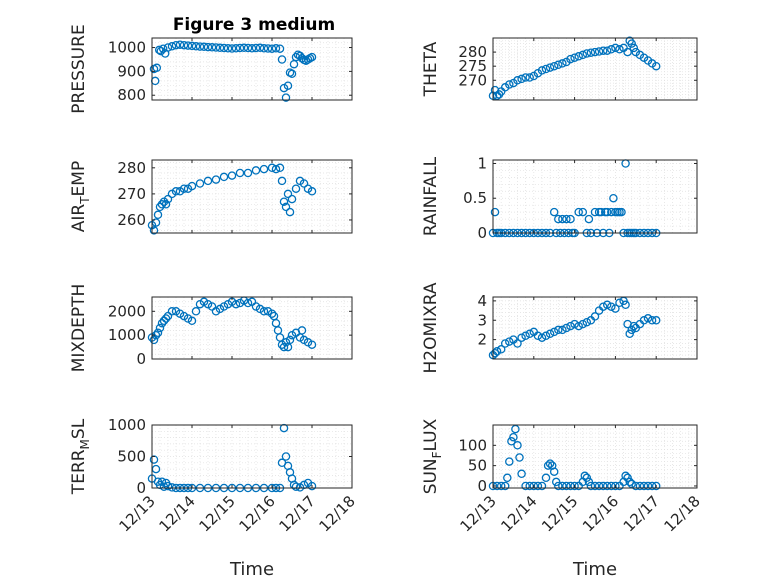  Describe the element at coordinates (251, 569) in the screenshot. I see `x-axis-label-left: Time` at that location.